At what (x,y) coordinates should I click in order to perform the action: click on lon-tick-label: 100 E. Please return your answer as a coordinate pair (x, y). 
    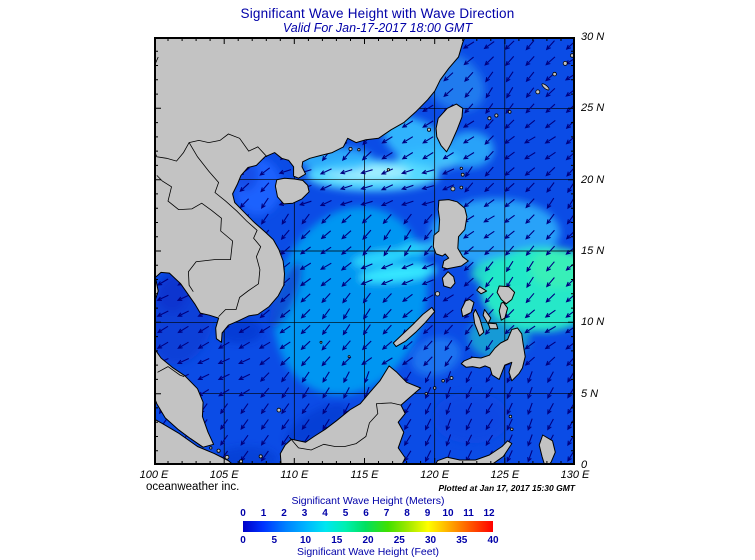
    Looking at the image, I should click on (154, 475).